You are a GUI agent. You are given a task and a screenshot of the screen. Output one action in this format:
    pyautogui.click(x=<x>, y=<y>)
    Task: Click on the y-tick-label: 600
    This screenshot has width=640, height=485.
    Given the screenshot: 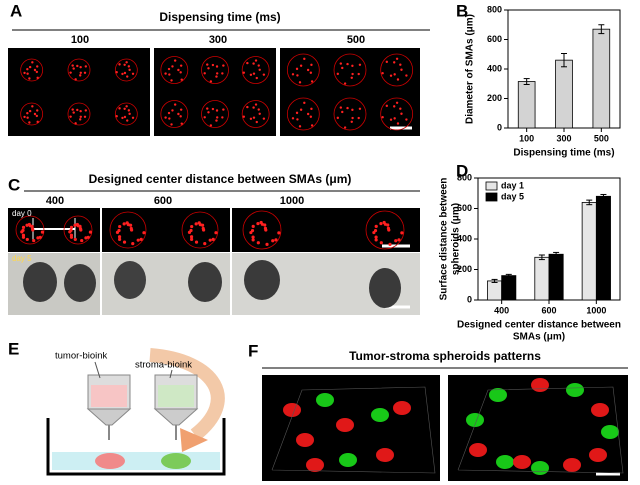 What is the action you would take?
    pyautogui.click(x=464, y=208)
    